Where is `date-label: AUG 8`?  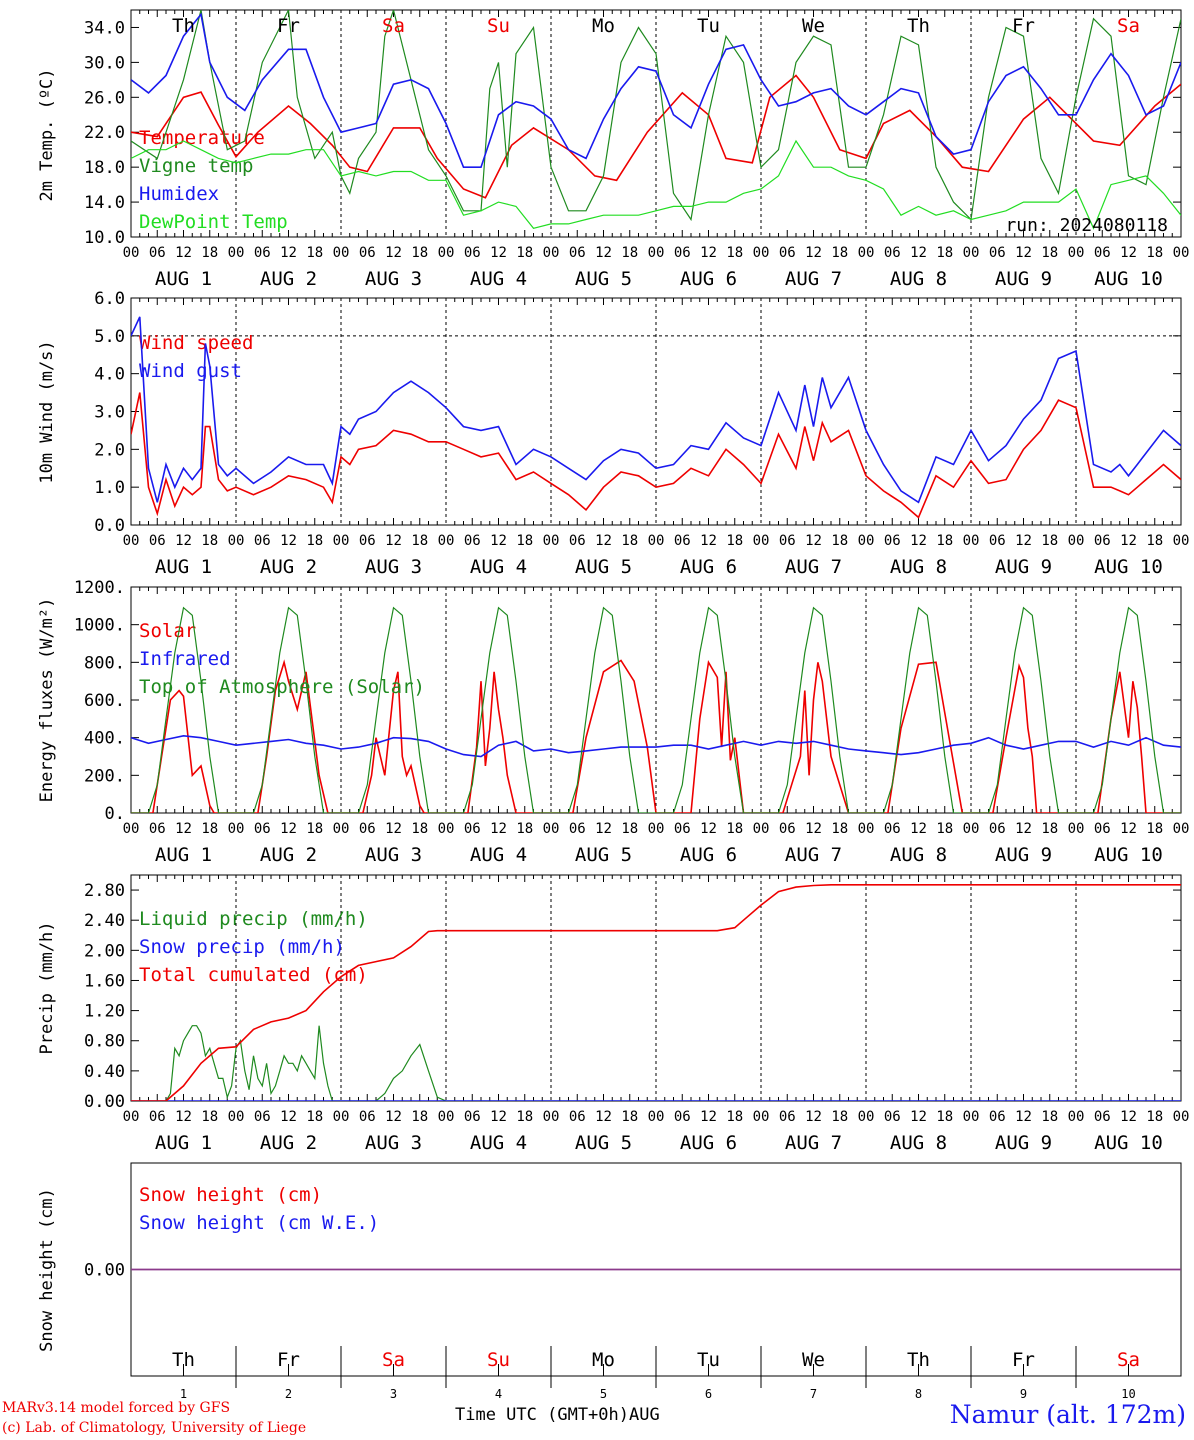
date-label: AUG 8 is located at coordinates (918, 1143).